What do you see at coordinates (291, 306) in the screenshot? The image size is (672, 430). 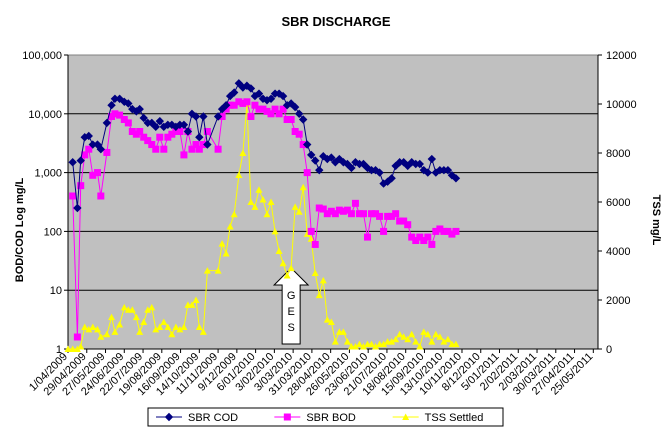 I see `ges-annotation-arrow` at bounding box center [291, 306].